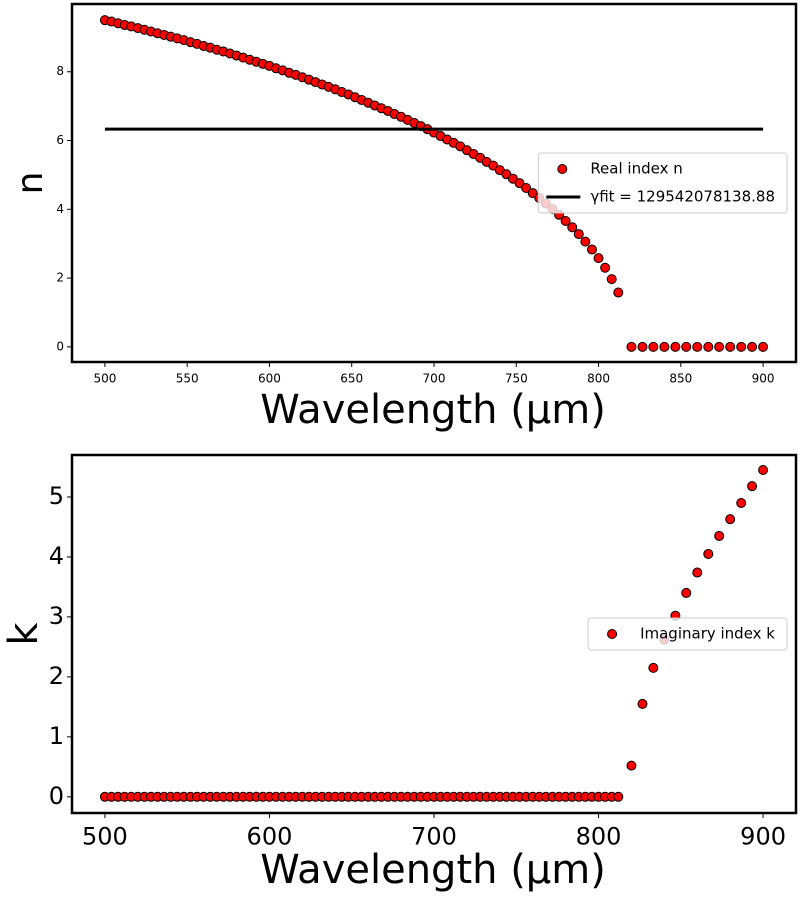 The height and width of the screenshot is (900, 800). I want to click on x-tick-label: 750, so click(516, 379).